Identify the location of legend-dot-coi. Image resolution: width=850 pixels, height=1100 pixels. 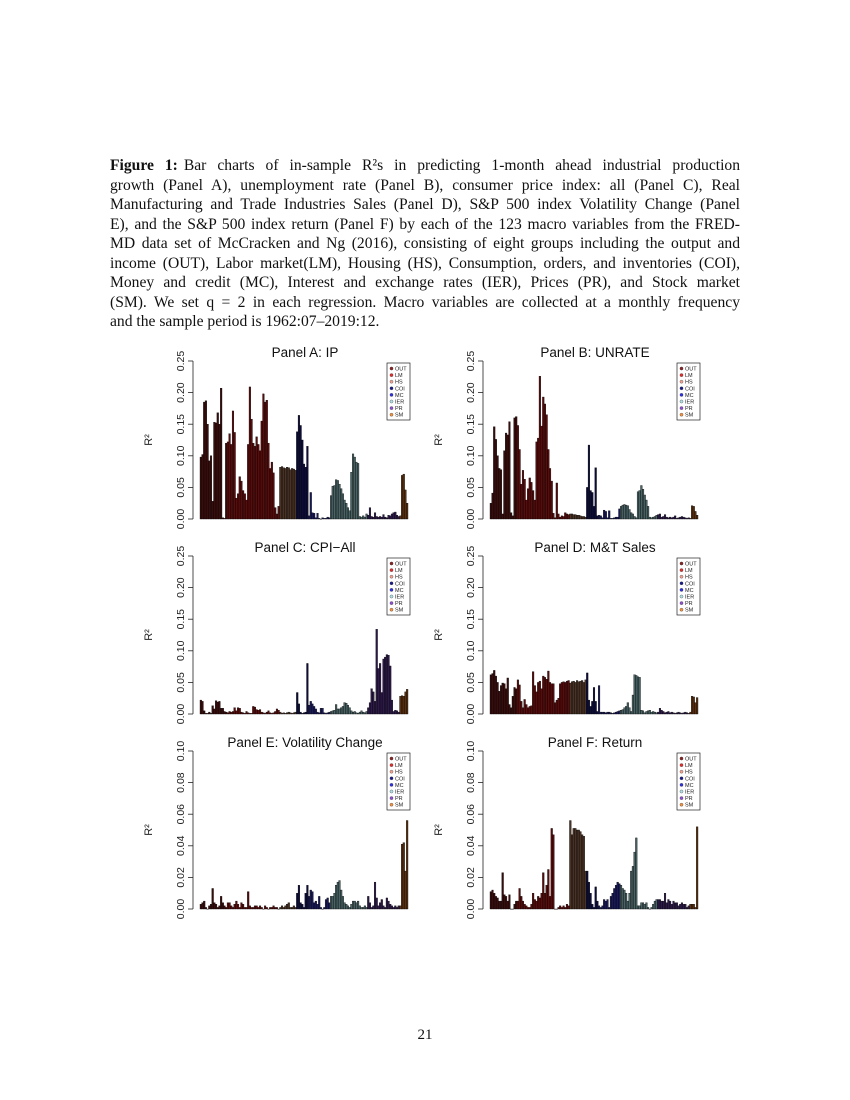
(391, 388).